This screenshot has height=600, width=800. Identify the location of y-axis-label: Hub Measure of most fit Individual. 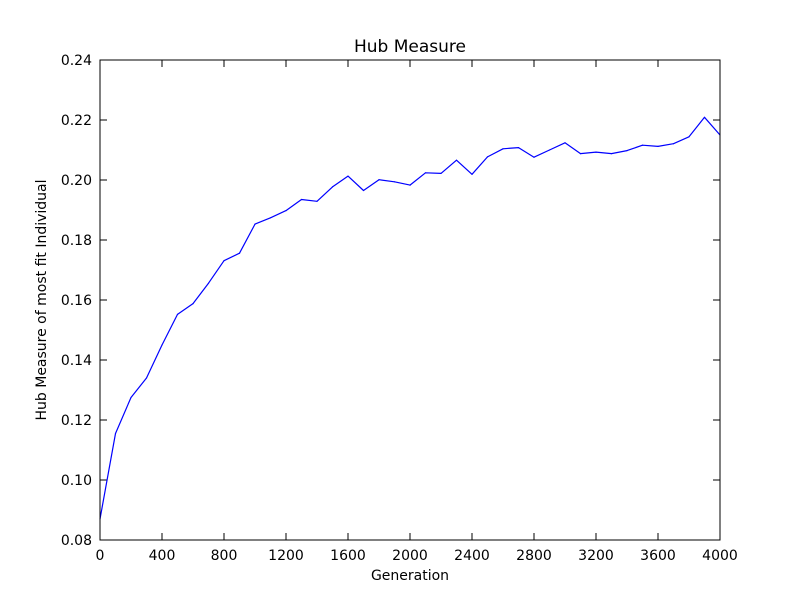
(42, 299).